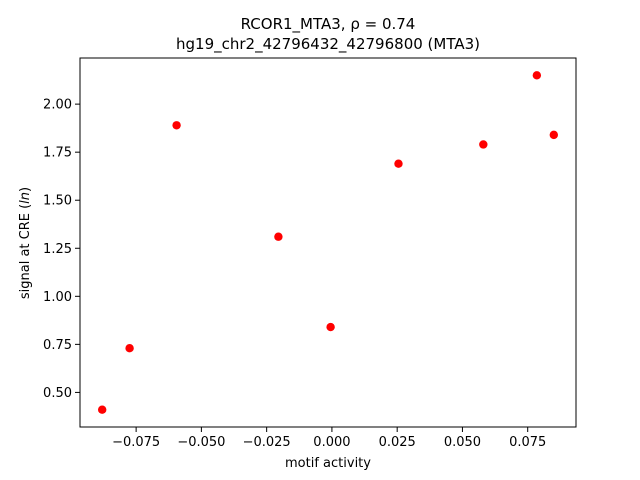  I want to click on x-tick-label: 0.025, so click(397, 442).